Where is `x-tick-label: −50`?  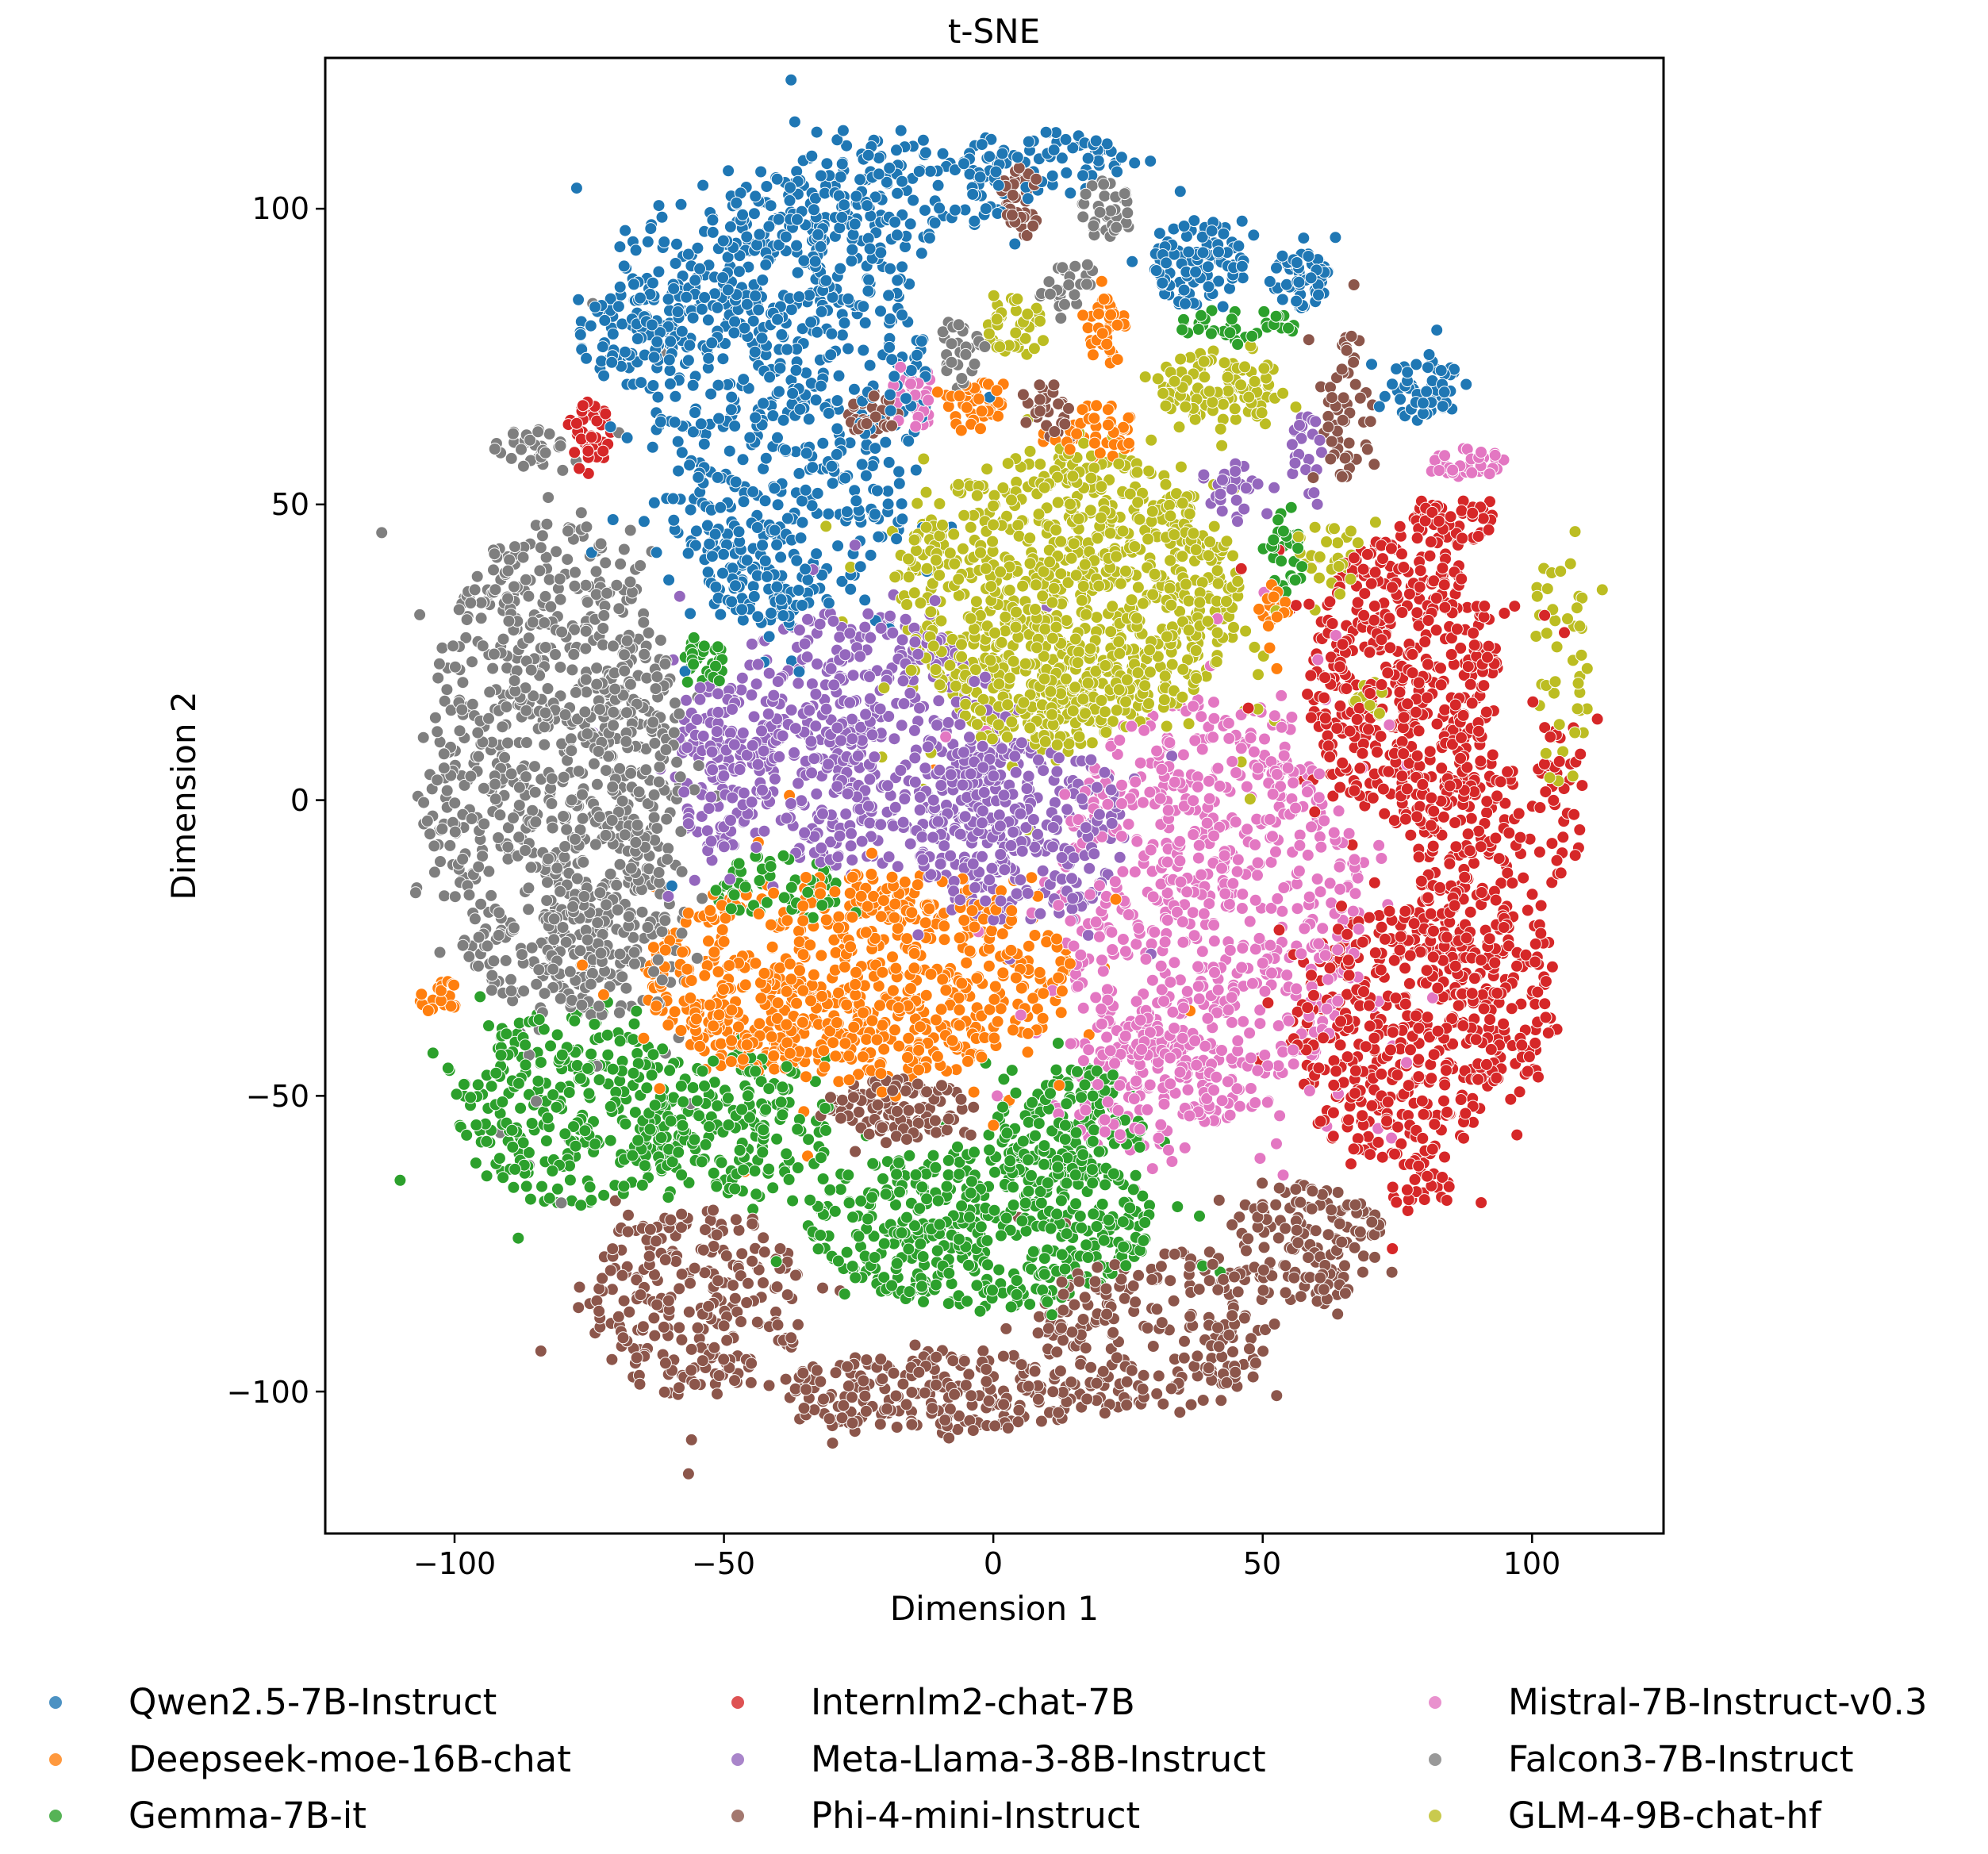
x-tick-label: −50 is located at coordinates (724, 1563).